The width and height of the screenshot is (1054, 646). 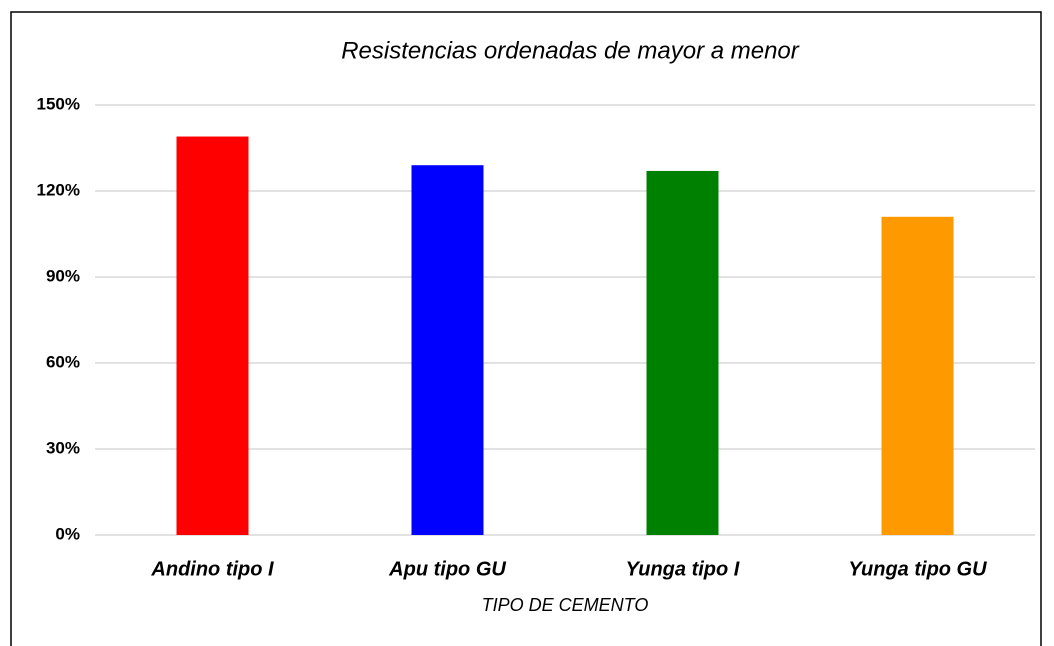 I want to click on x-tick-label: Yunga tipo I, so click(x=683, y=569).